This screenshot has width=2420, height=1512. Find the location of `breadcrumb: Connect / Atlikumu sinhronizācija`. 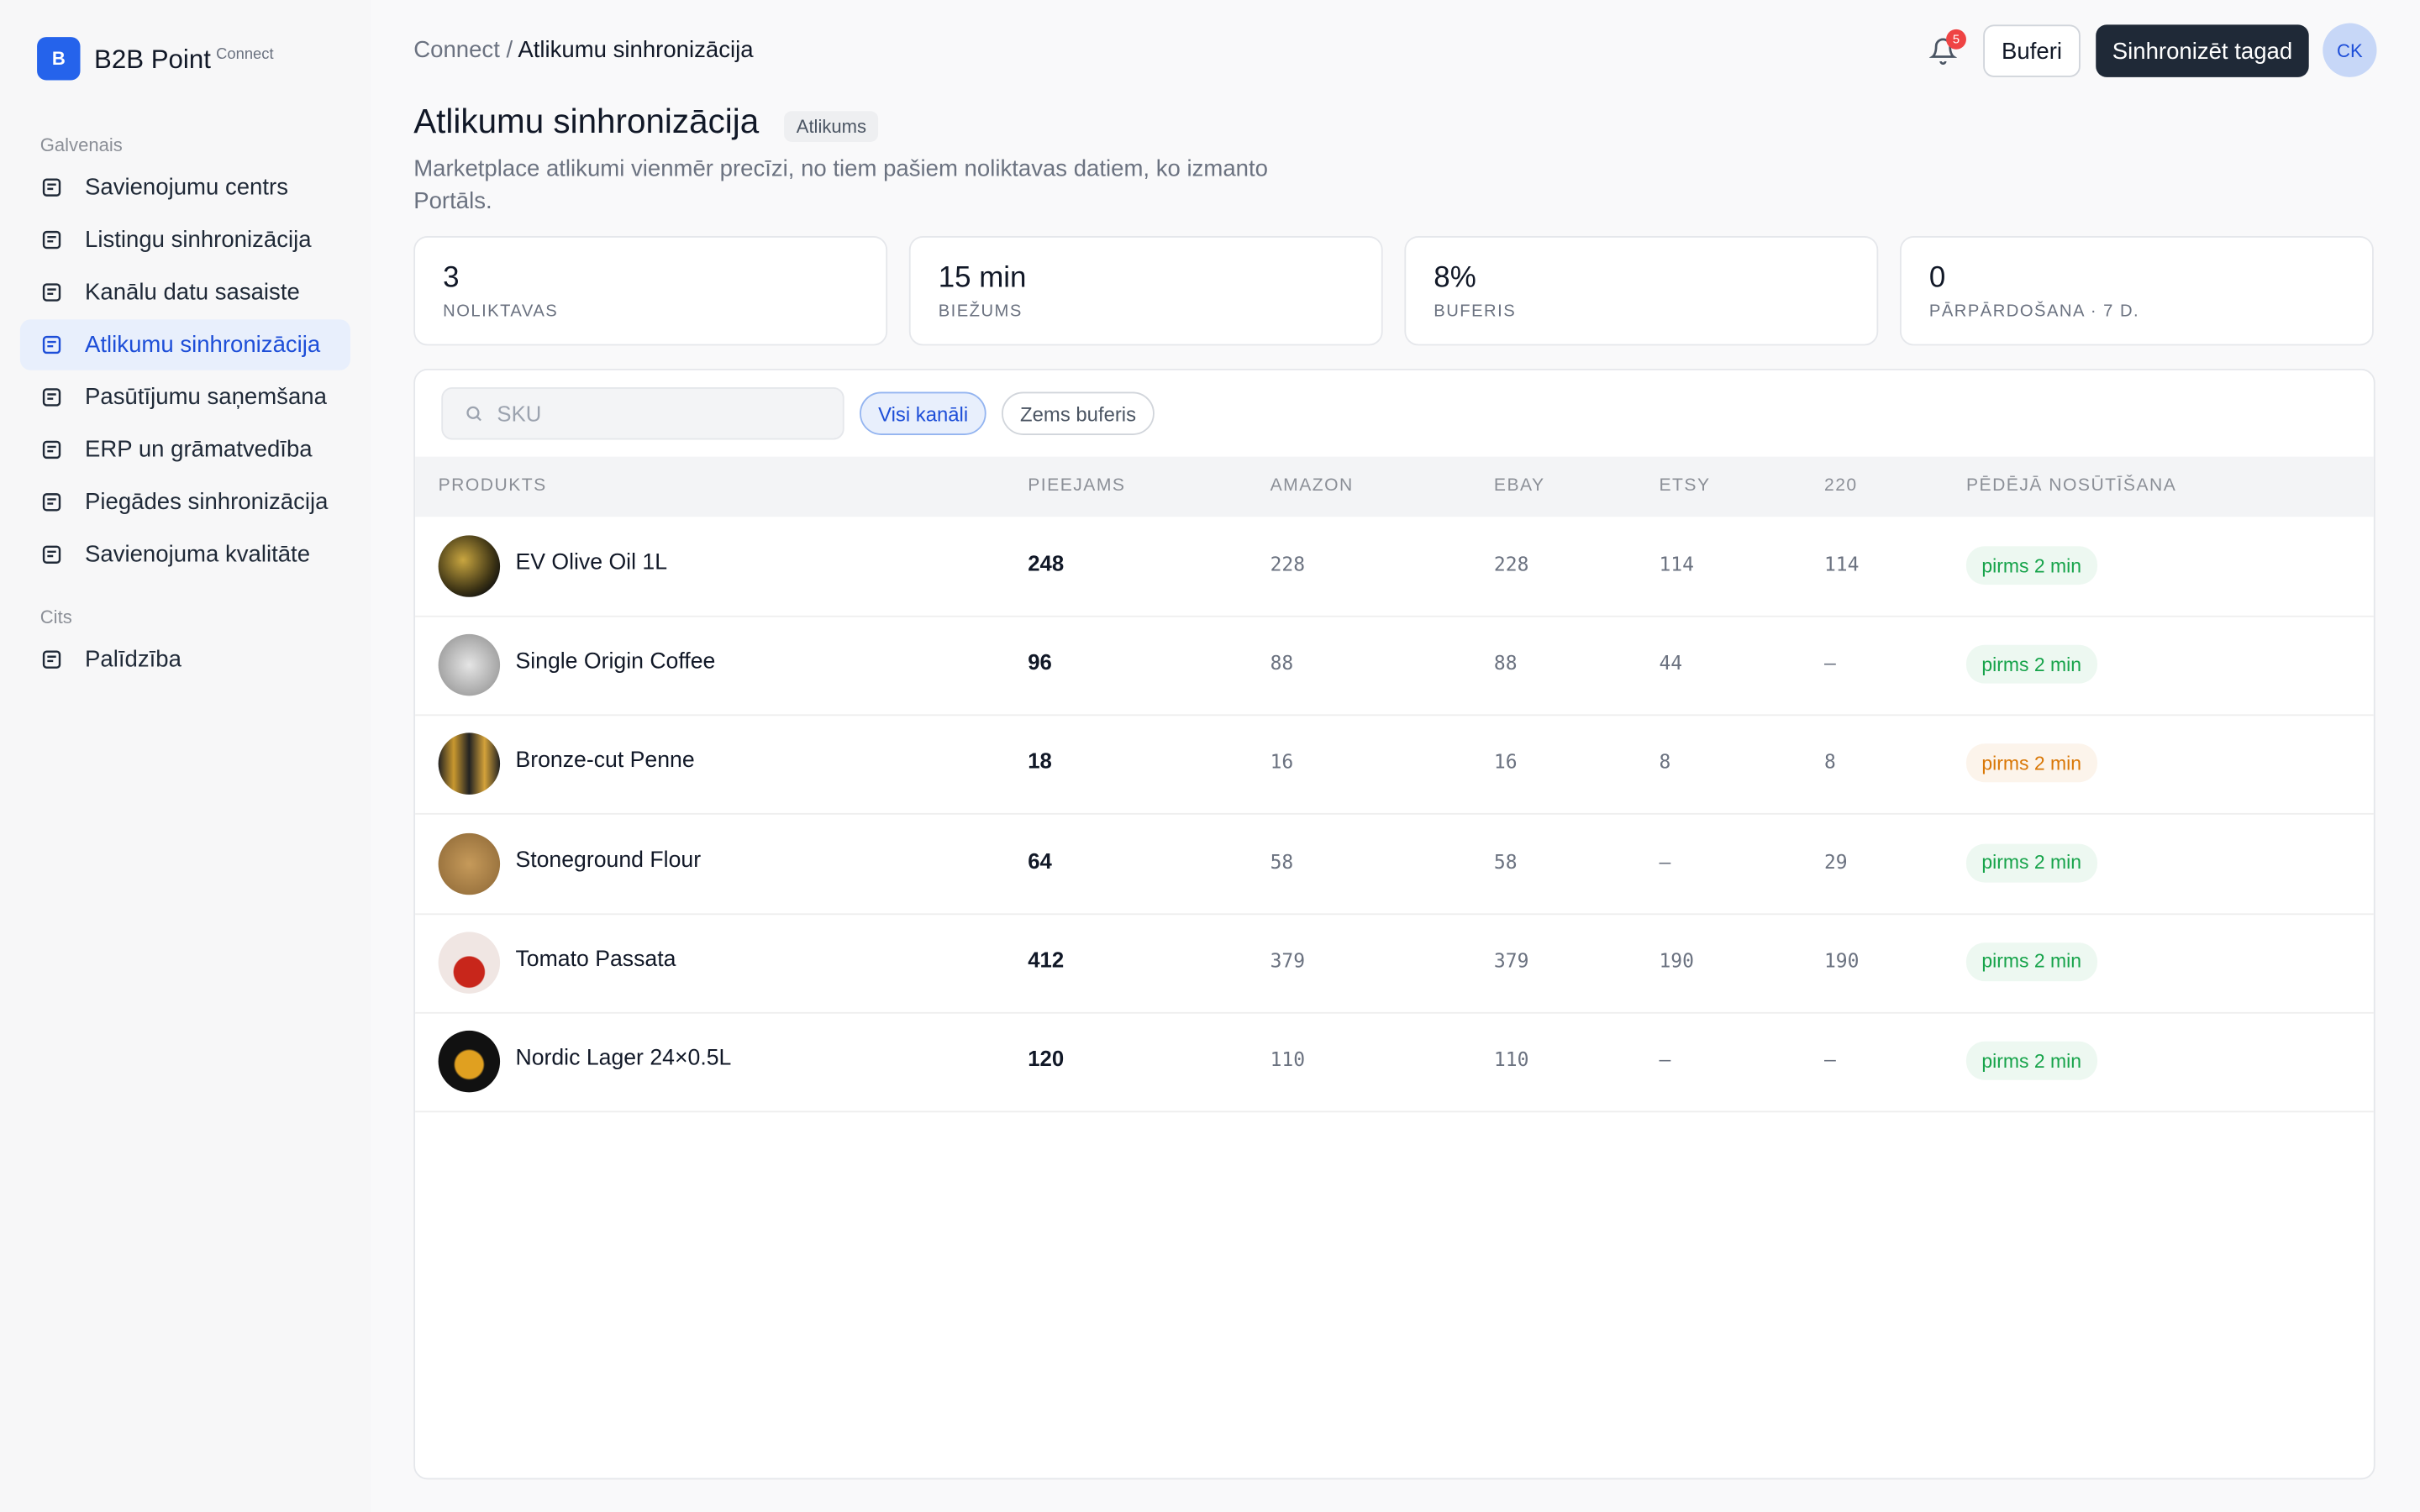

breadcrumb: Connect / Atlikumu sinhronizācija is located at coordinates (583, 50).